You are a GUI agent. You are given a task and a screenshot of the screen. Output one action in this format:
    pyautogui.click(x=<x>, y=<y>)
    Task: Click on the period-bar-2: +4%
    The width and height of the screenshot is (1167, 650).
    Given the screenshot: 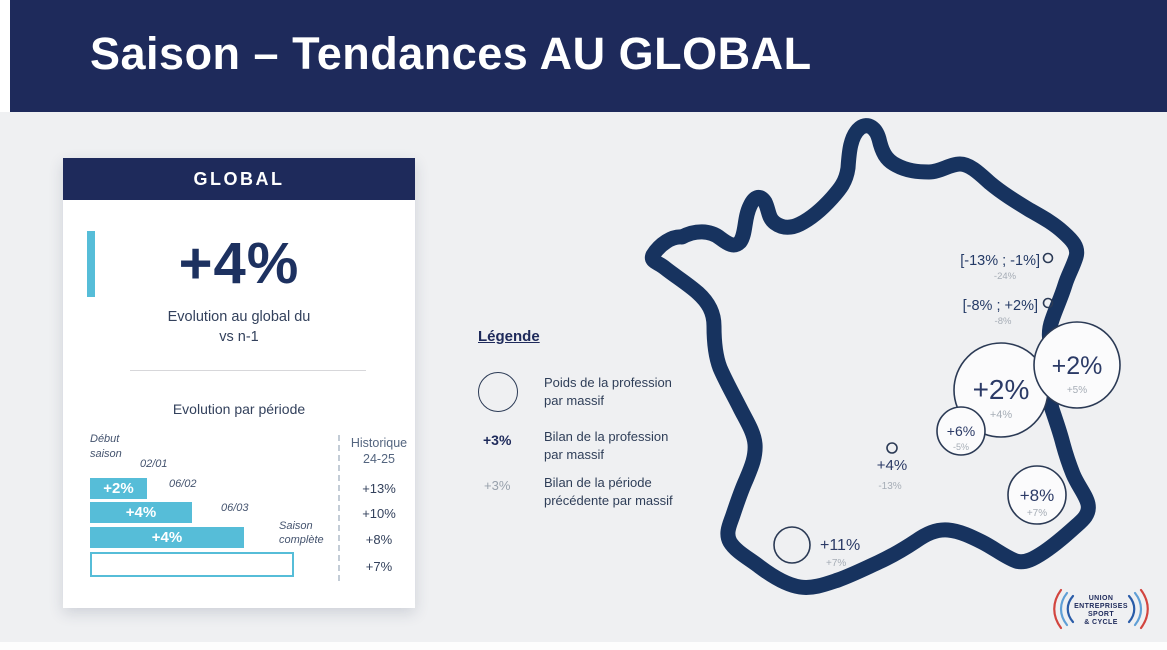 What is the action you would take?
    pyautogui.click(x=141, y=512)
    